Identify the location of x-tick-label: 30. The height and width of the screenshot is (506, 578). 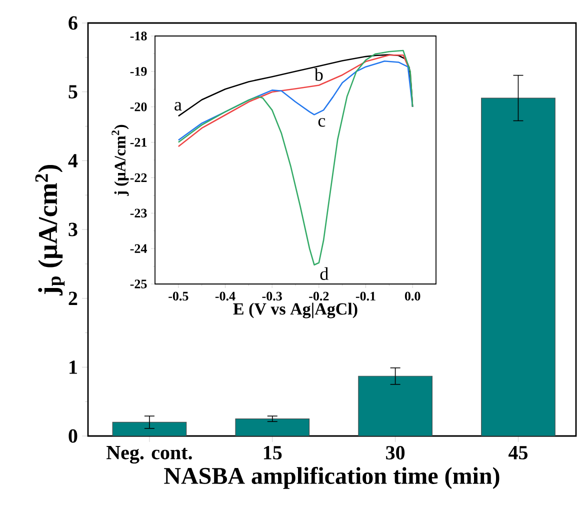
(395, 453).